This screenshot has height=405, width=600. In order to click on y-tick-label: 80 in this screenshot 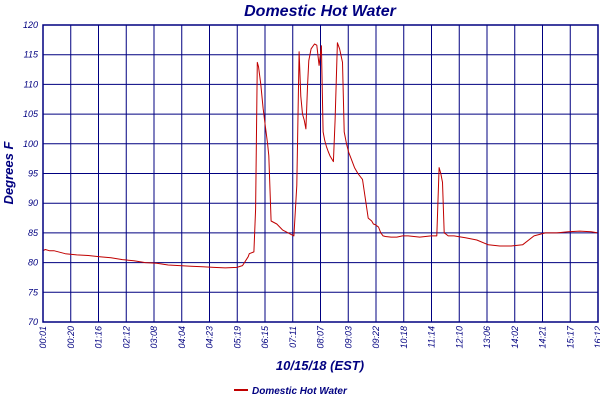, I will do `click(33, 263)`.